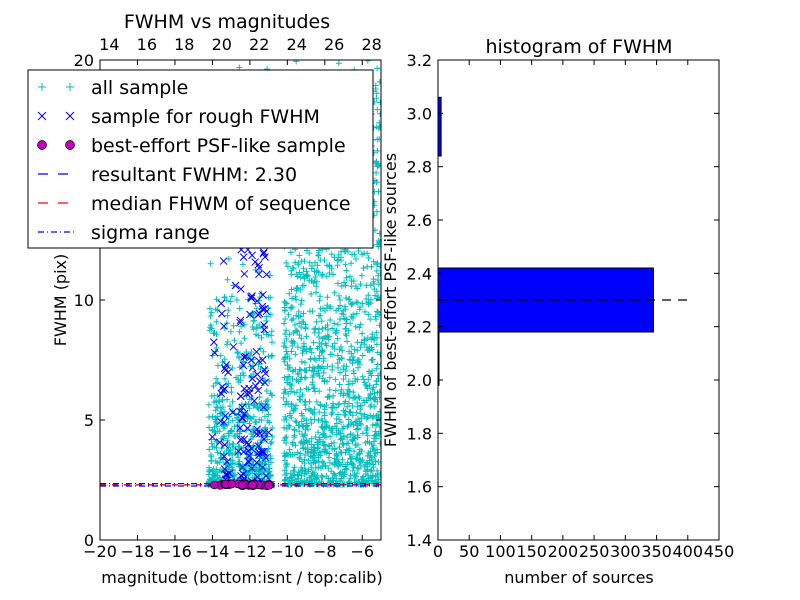 The width and height of the screenshot is (800, 600). I want to click on y-tick-label: 3.0, so click(419, 113).